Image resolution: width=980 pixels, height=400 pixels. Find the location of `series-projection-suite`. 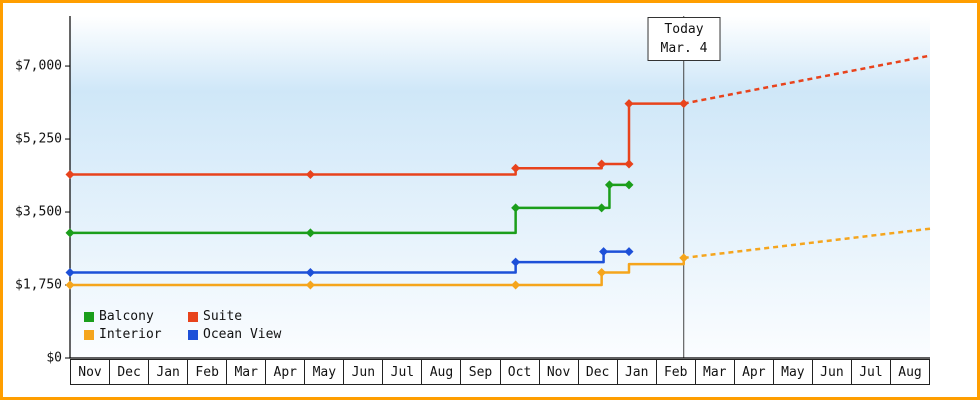

series-projection-suite is located at coordinates (807, 79).